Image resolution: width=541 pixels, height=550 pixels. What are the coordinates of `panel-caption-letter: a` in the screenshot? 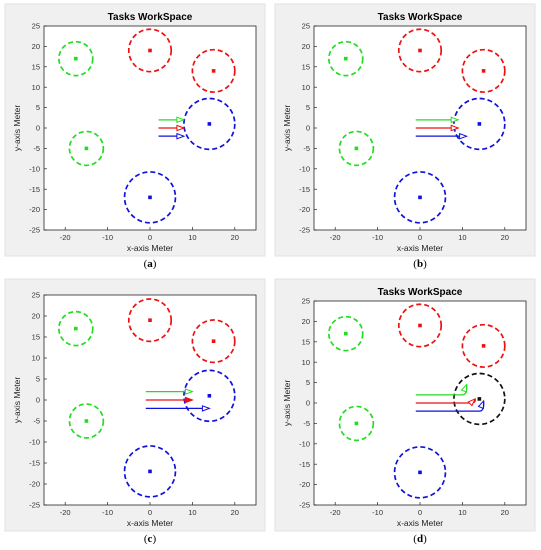 It's located at (150, 264).